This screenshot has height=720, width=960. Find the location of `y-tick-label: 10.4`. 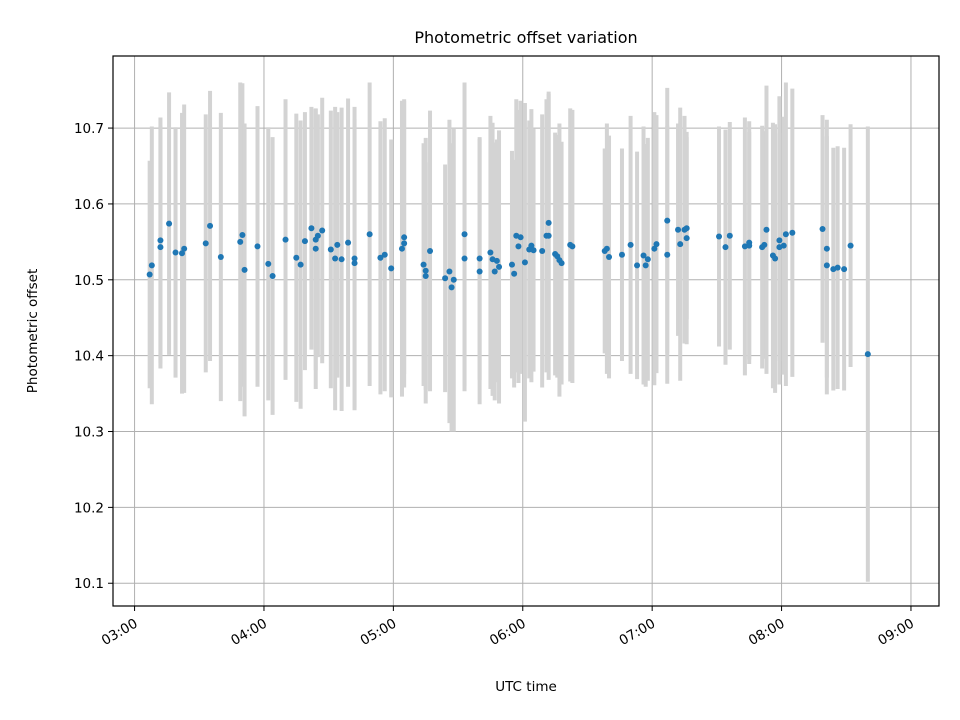

y-tick-label: 10.4 is located at coordinates (89, 357).